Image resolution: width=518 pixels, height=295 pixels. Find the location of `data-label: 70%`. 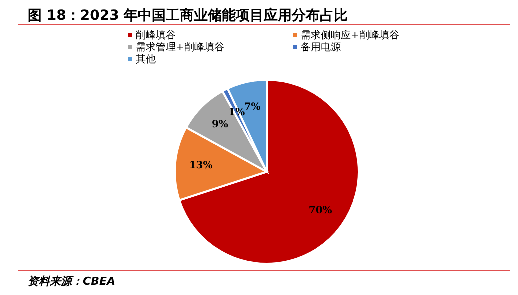

data-label: 70% is located at coordinates (320, 210).